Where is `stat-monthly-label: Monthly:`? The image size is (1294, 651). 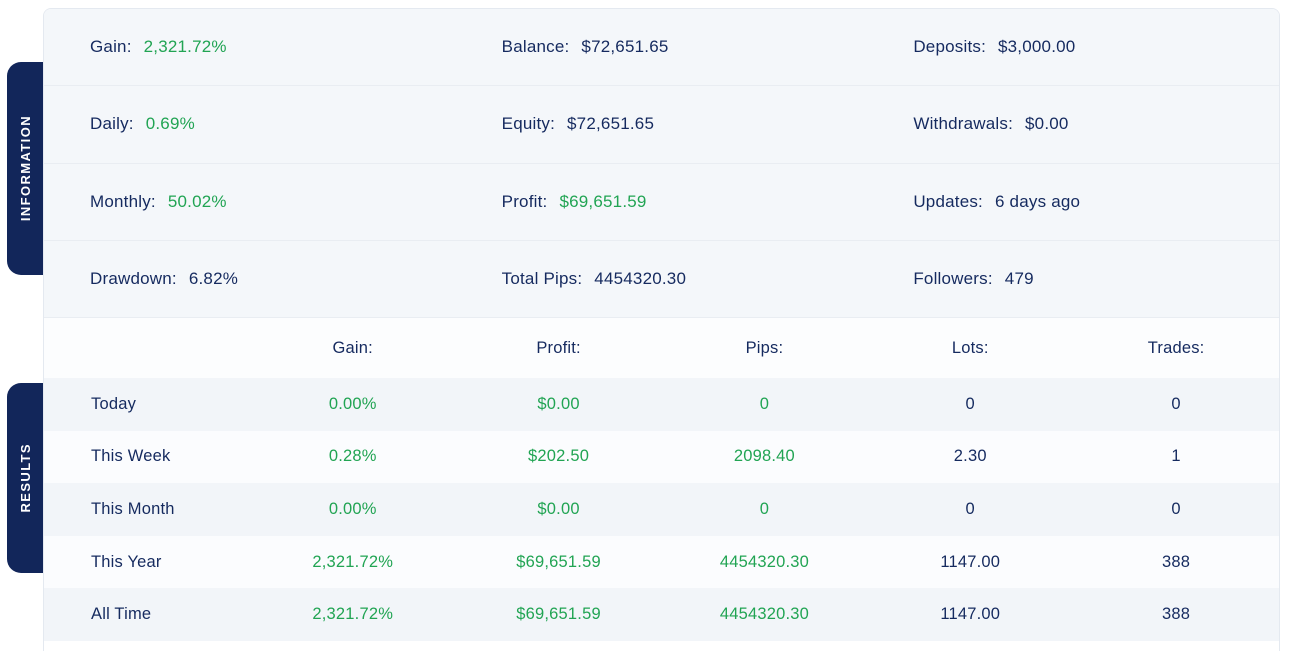 stat-monthly-label: Monthly: is located at coordinates (123, 201).